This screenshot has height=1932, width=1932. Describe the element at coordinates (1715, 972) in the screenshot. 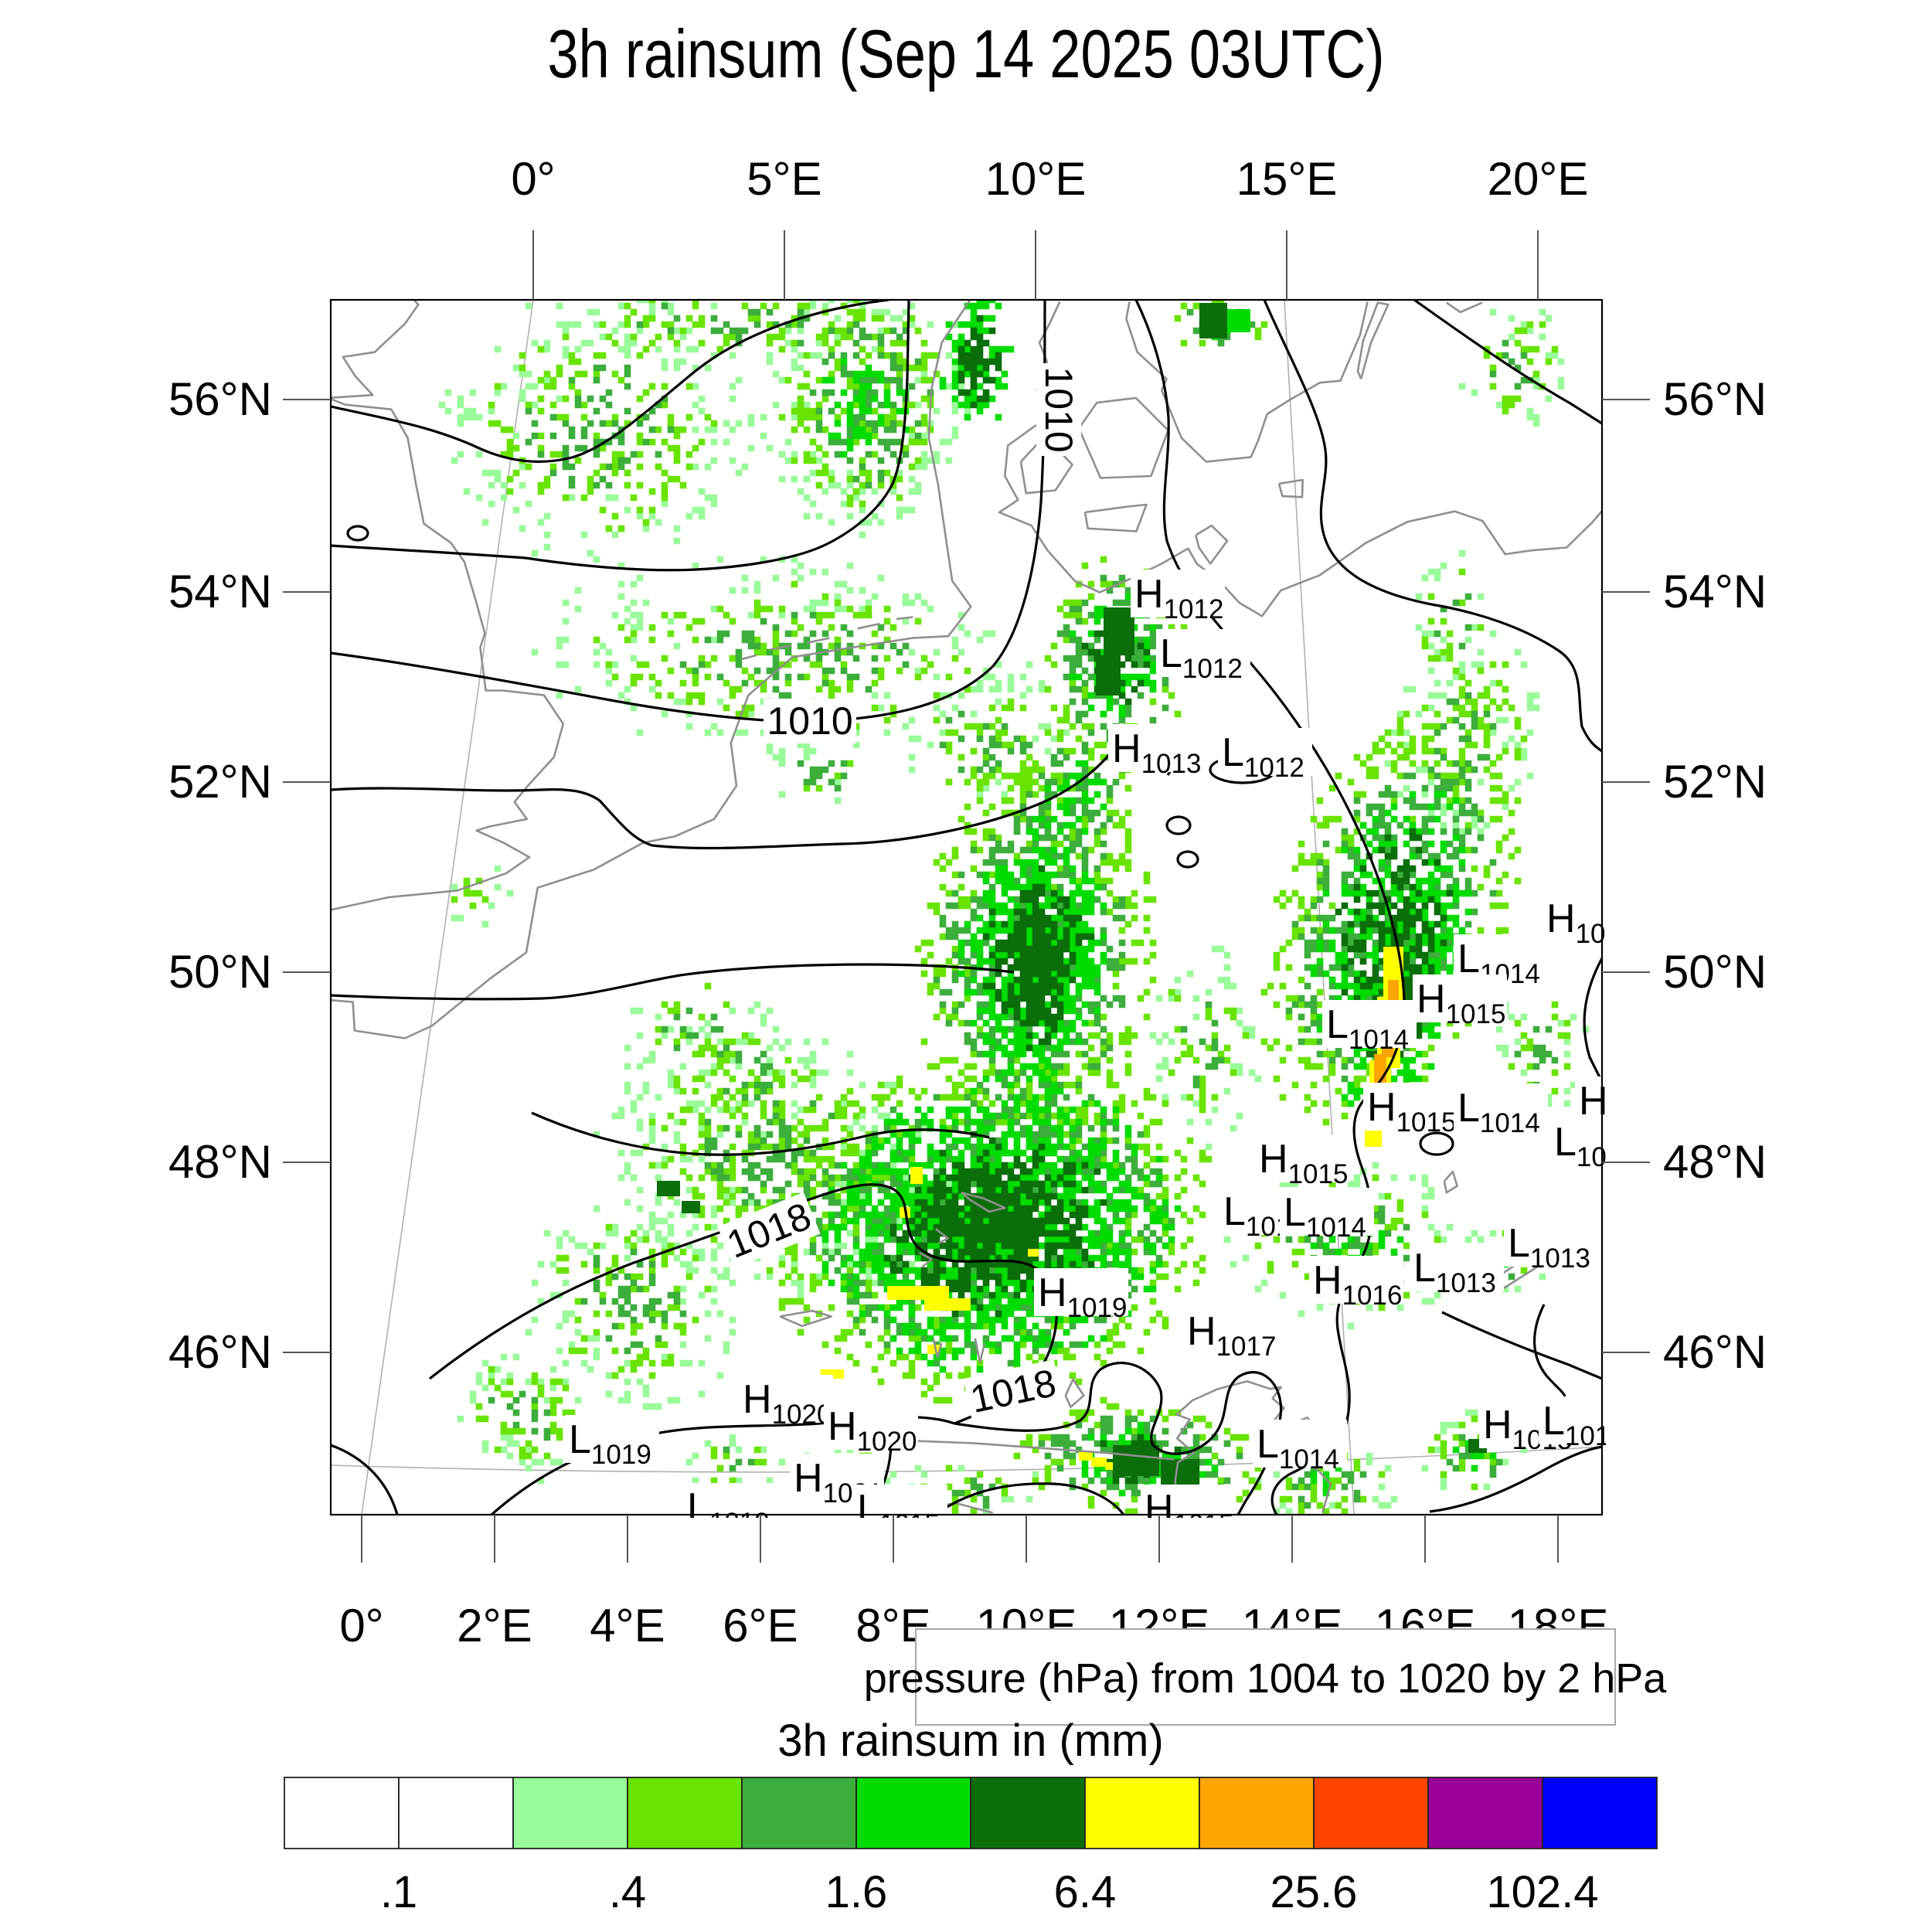

I see `axis-label-right: 50°N` at that location.